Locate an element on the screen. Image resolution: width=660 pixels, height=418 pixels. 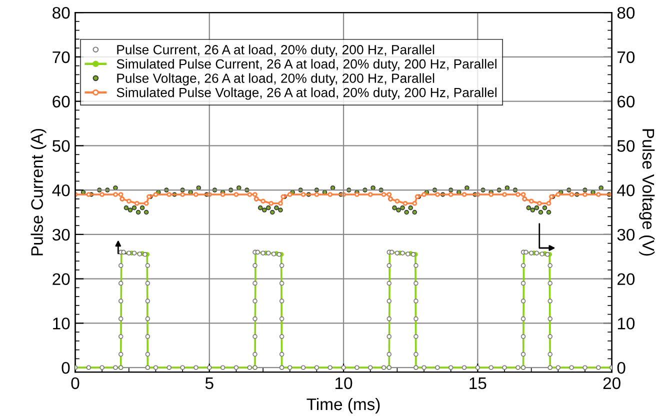
y-tick-label: 70 is located at coordinates (61, 57).